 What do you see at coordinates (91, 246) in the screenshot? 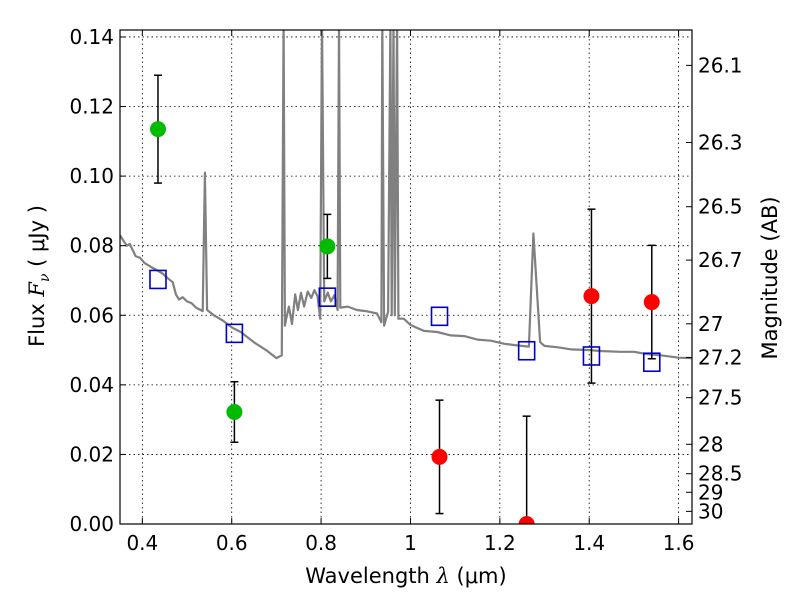
I see `y-tick-label: 0.08` at bounding box center [91, 246].